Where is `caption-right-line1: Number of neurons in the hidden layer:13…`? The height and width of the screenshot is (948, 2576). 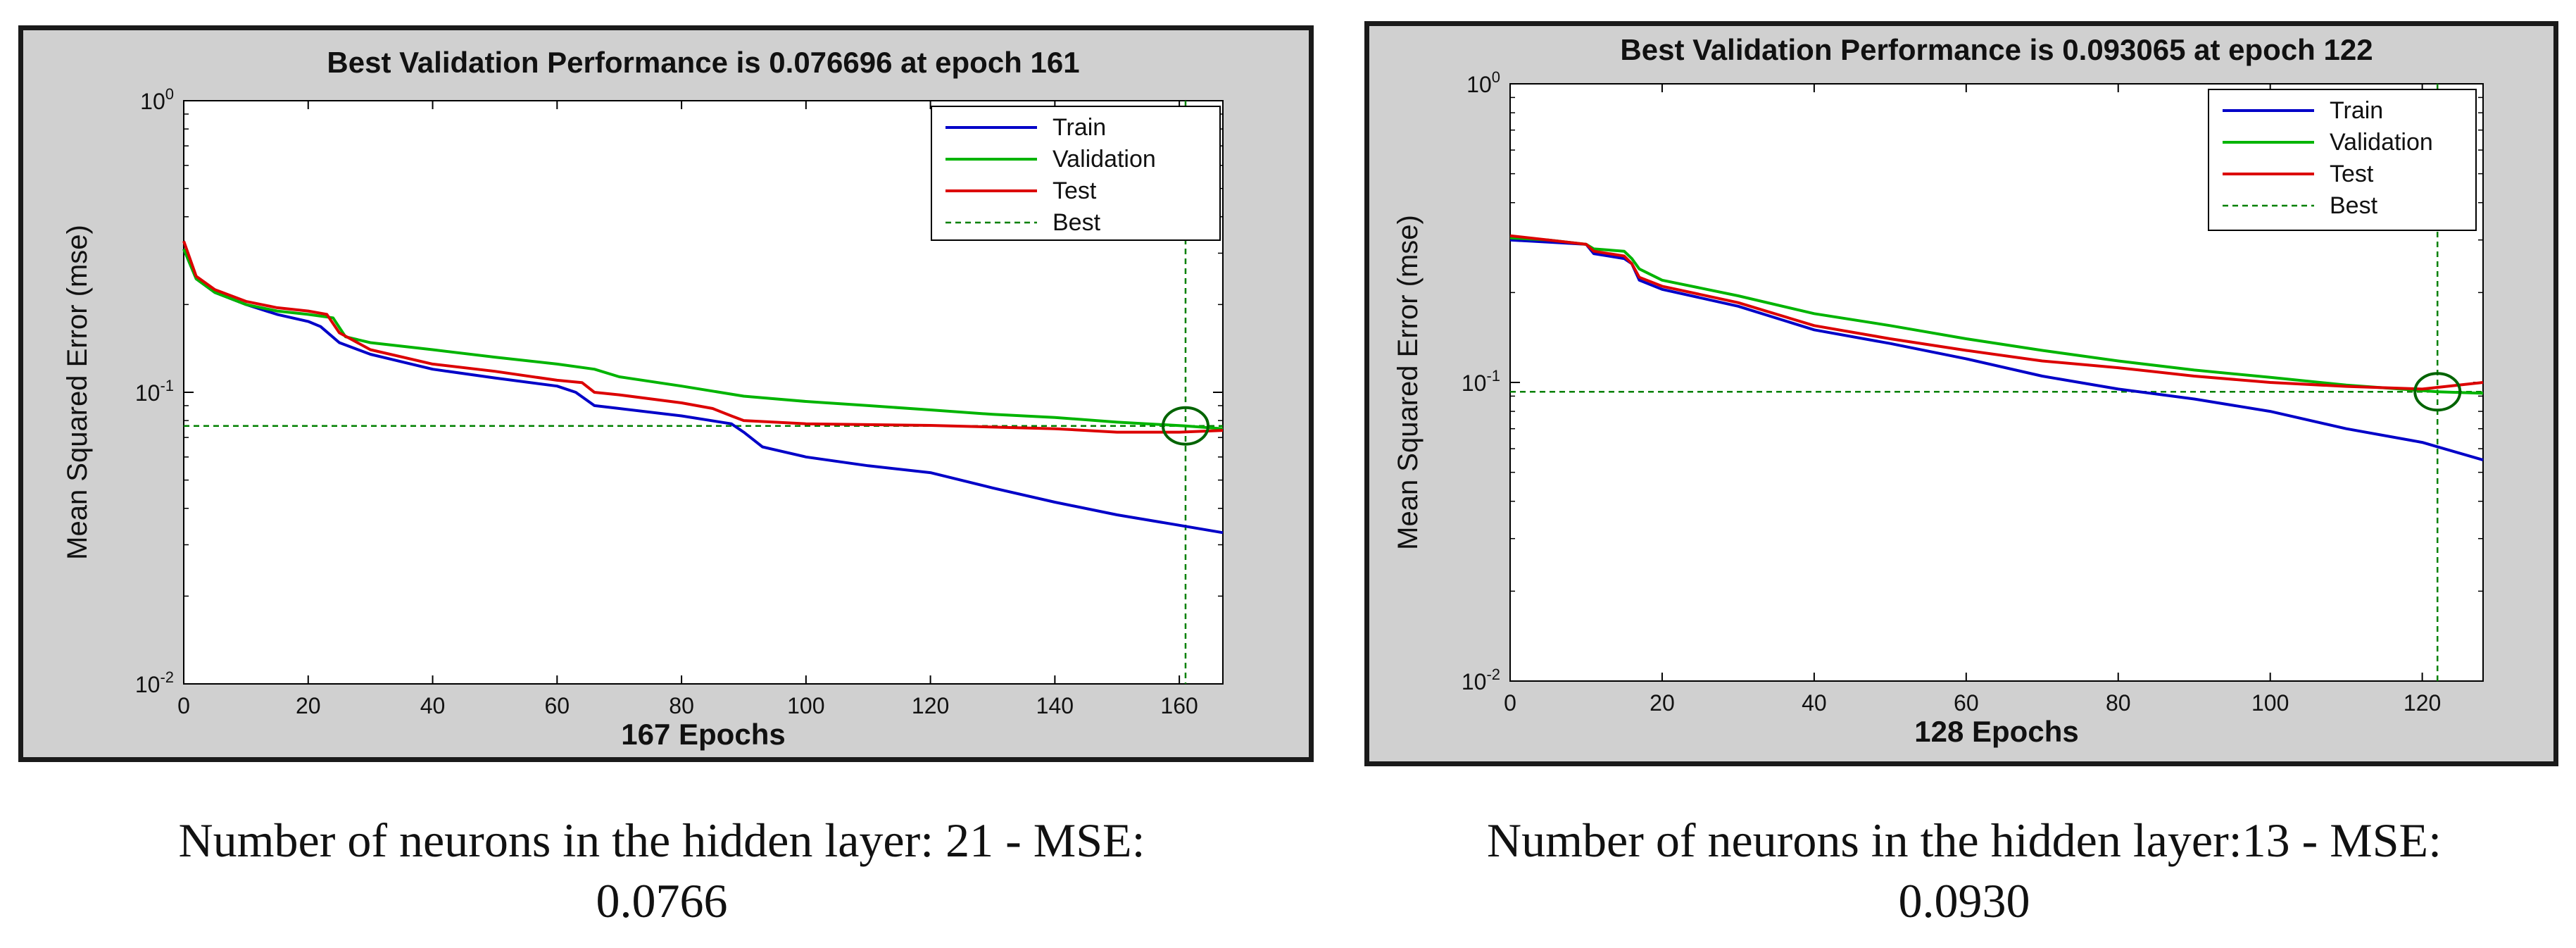
caption-right-line1: Number of neurons in the hidden layer:13… is located at coordinates (1964, 840).